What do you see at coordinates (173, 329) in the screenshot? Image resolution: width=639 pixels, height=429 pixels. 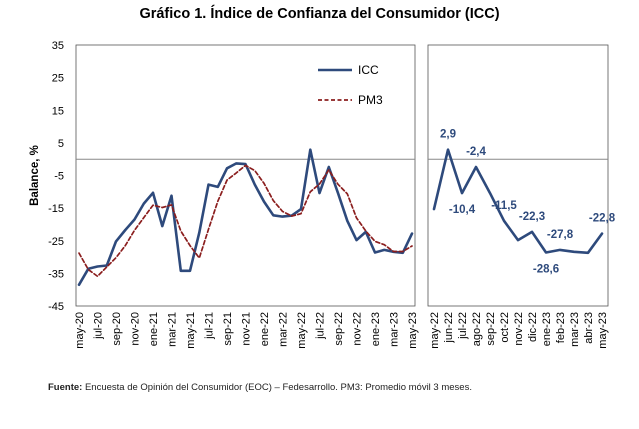 I see `x-tick-label: mar-21` at bounding box center [173, 329].